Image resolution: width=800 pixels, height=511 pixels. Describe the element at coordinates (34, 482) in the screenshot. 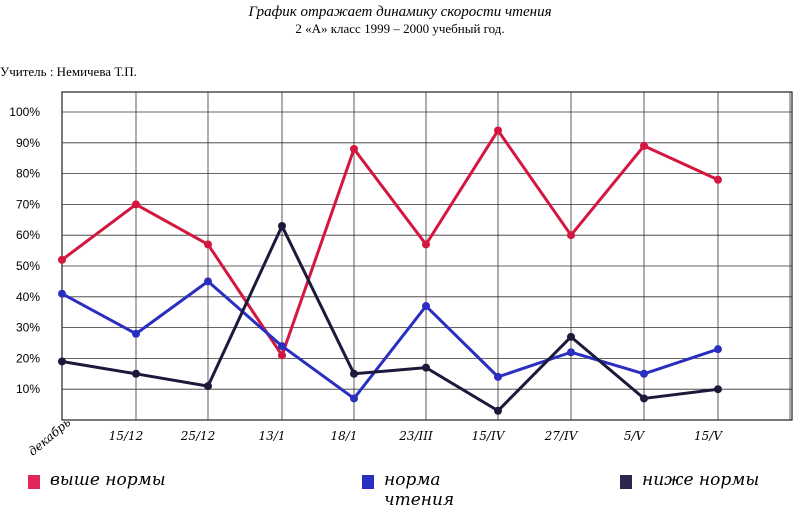

I see `legend-swatch-red` at that location.